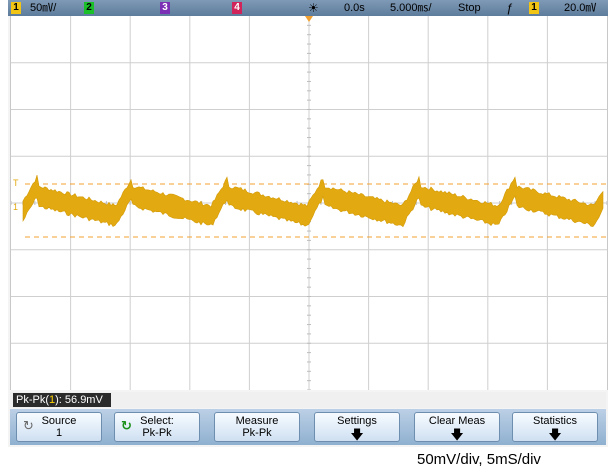  What do you see at coordinates (309, 19) in the screenshot?
I see `trigger-position-marker` at bounding box center [309, 19].